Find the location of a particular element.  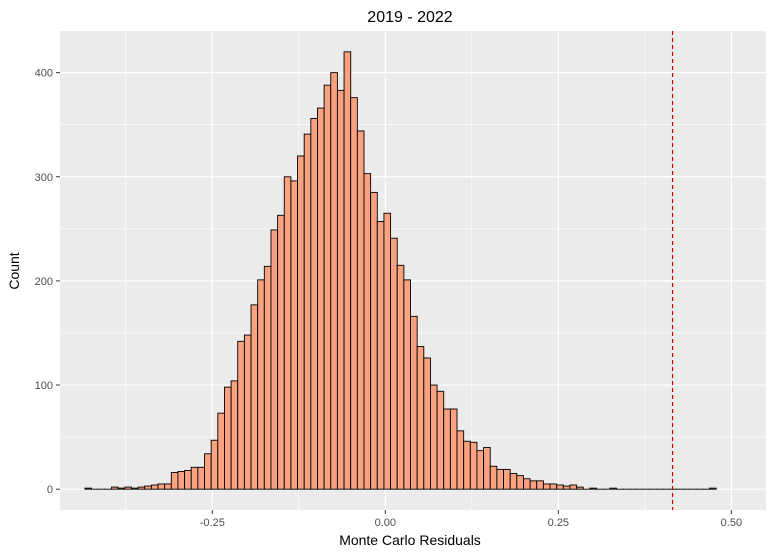

x-tick-label: 0.50 is located at coordinates (731, 523).